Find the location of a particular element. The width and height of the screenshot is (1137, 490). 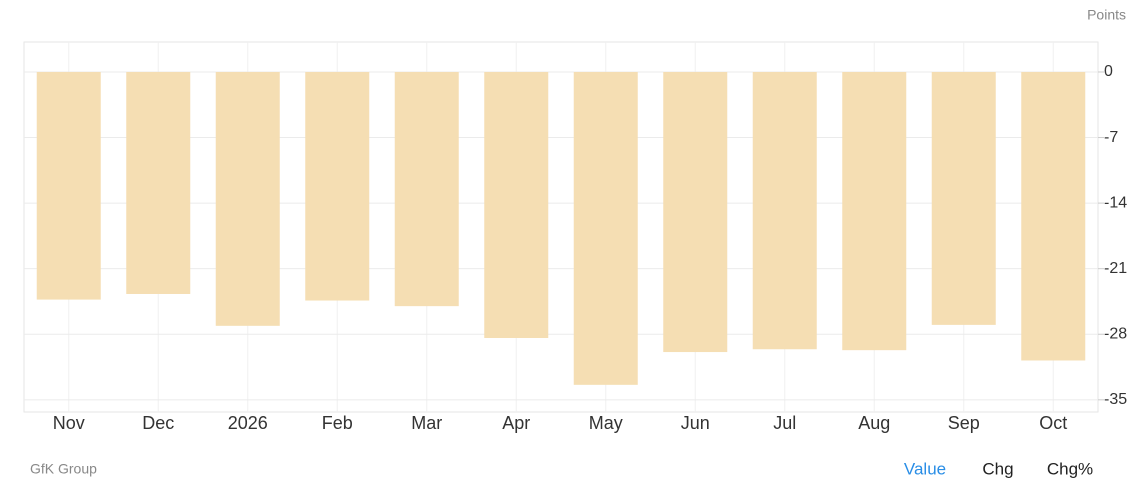

y-tick-label: -21 is located at coordinates (1115, 268).